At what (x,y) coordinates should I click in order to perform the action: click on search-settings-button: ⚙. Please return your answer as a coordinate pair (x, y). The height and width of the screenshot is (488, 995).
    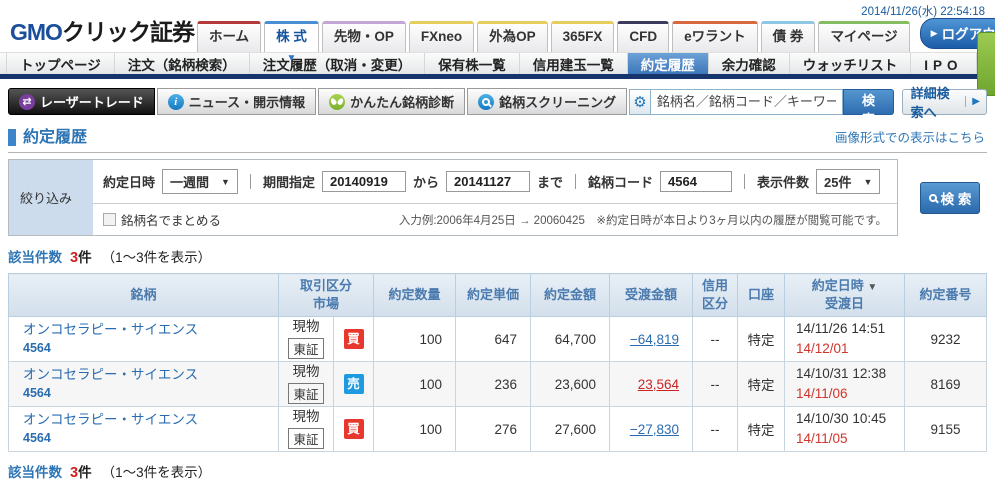
    Looking at the image, I should click on (640, 102).